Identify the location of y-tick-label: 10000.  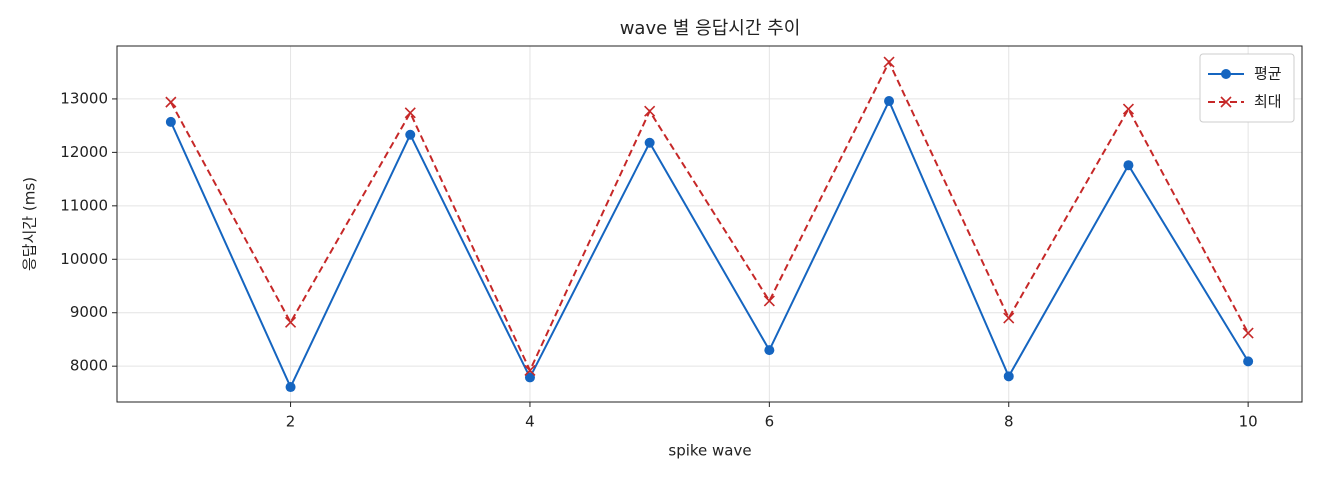
(84, 259).